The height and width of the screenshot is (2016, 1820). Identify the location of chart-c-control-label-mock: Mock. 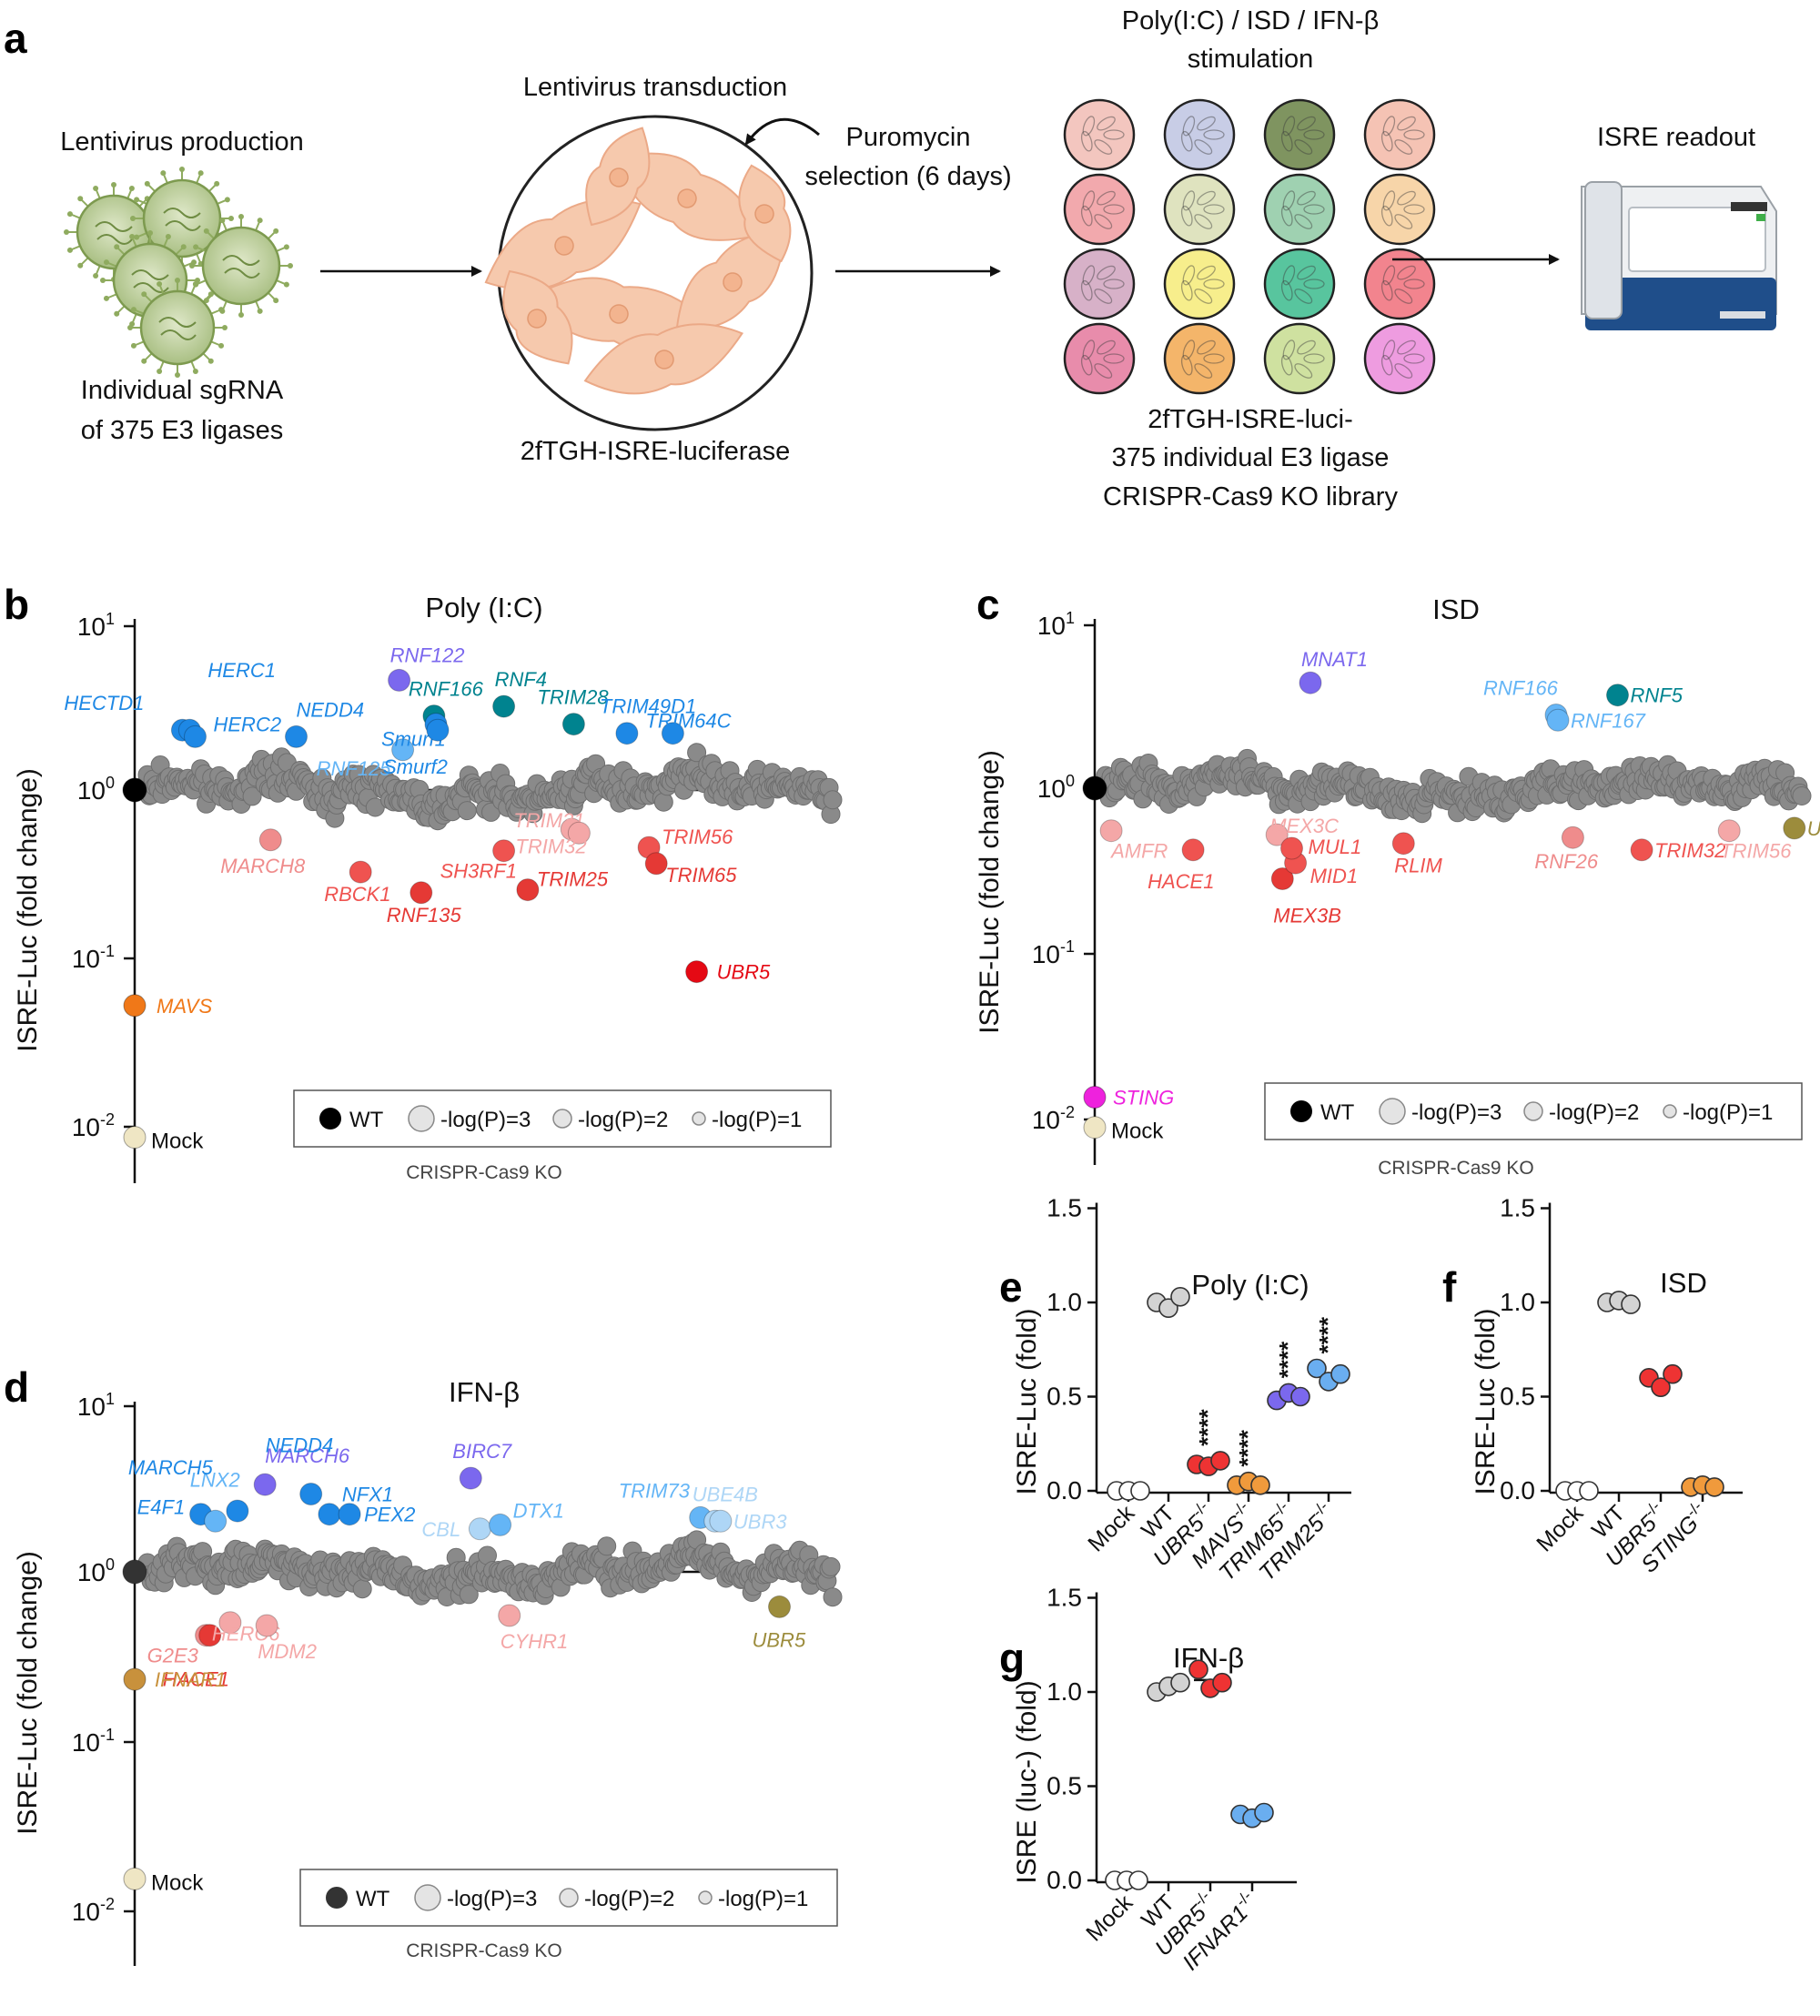
(1137, 1131).